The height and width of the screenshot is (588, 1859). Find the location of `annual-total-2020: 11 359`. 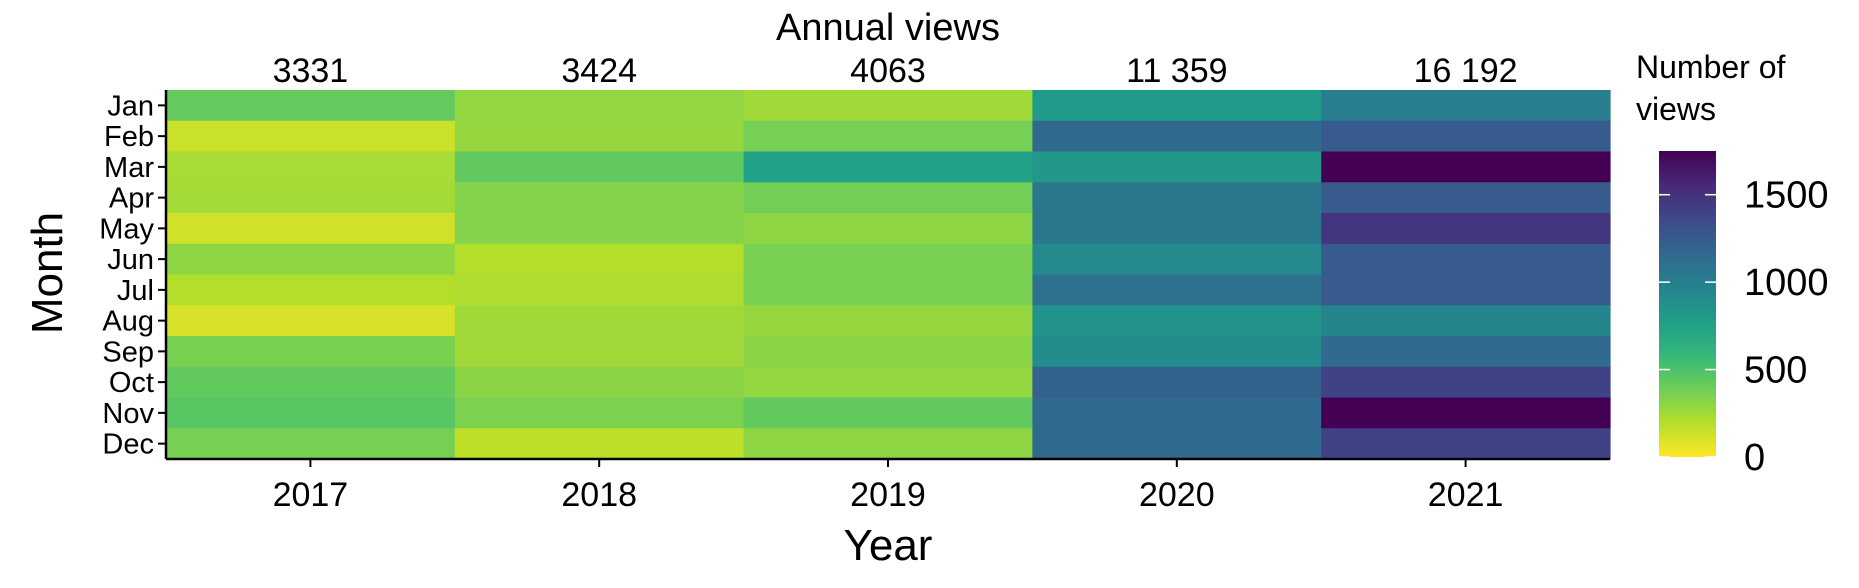

annual-total-2020: 11 359 is located at coordinates (1176, 71).